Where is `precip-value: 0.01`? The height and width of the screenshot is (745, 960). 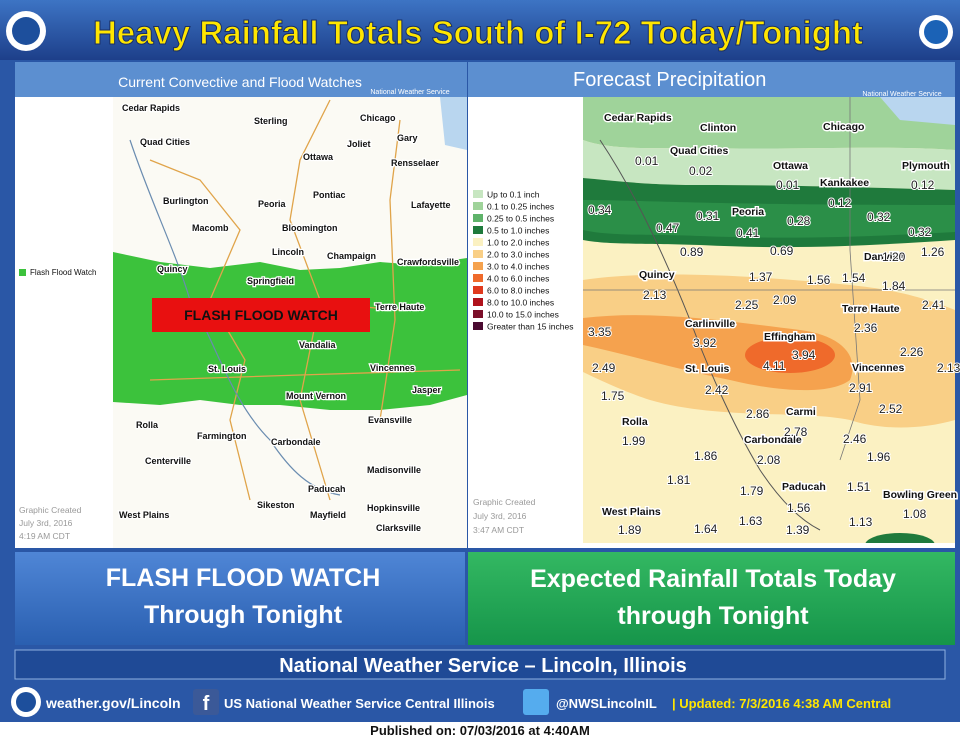 precip-value: 0.01 is located at coordinates (647, 161).